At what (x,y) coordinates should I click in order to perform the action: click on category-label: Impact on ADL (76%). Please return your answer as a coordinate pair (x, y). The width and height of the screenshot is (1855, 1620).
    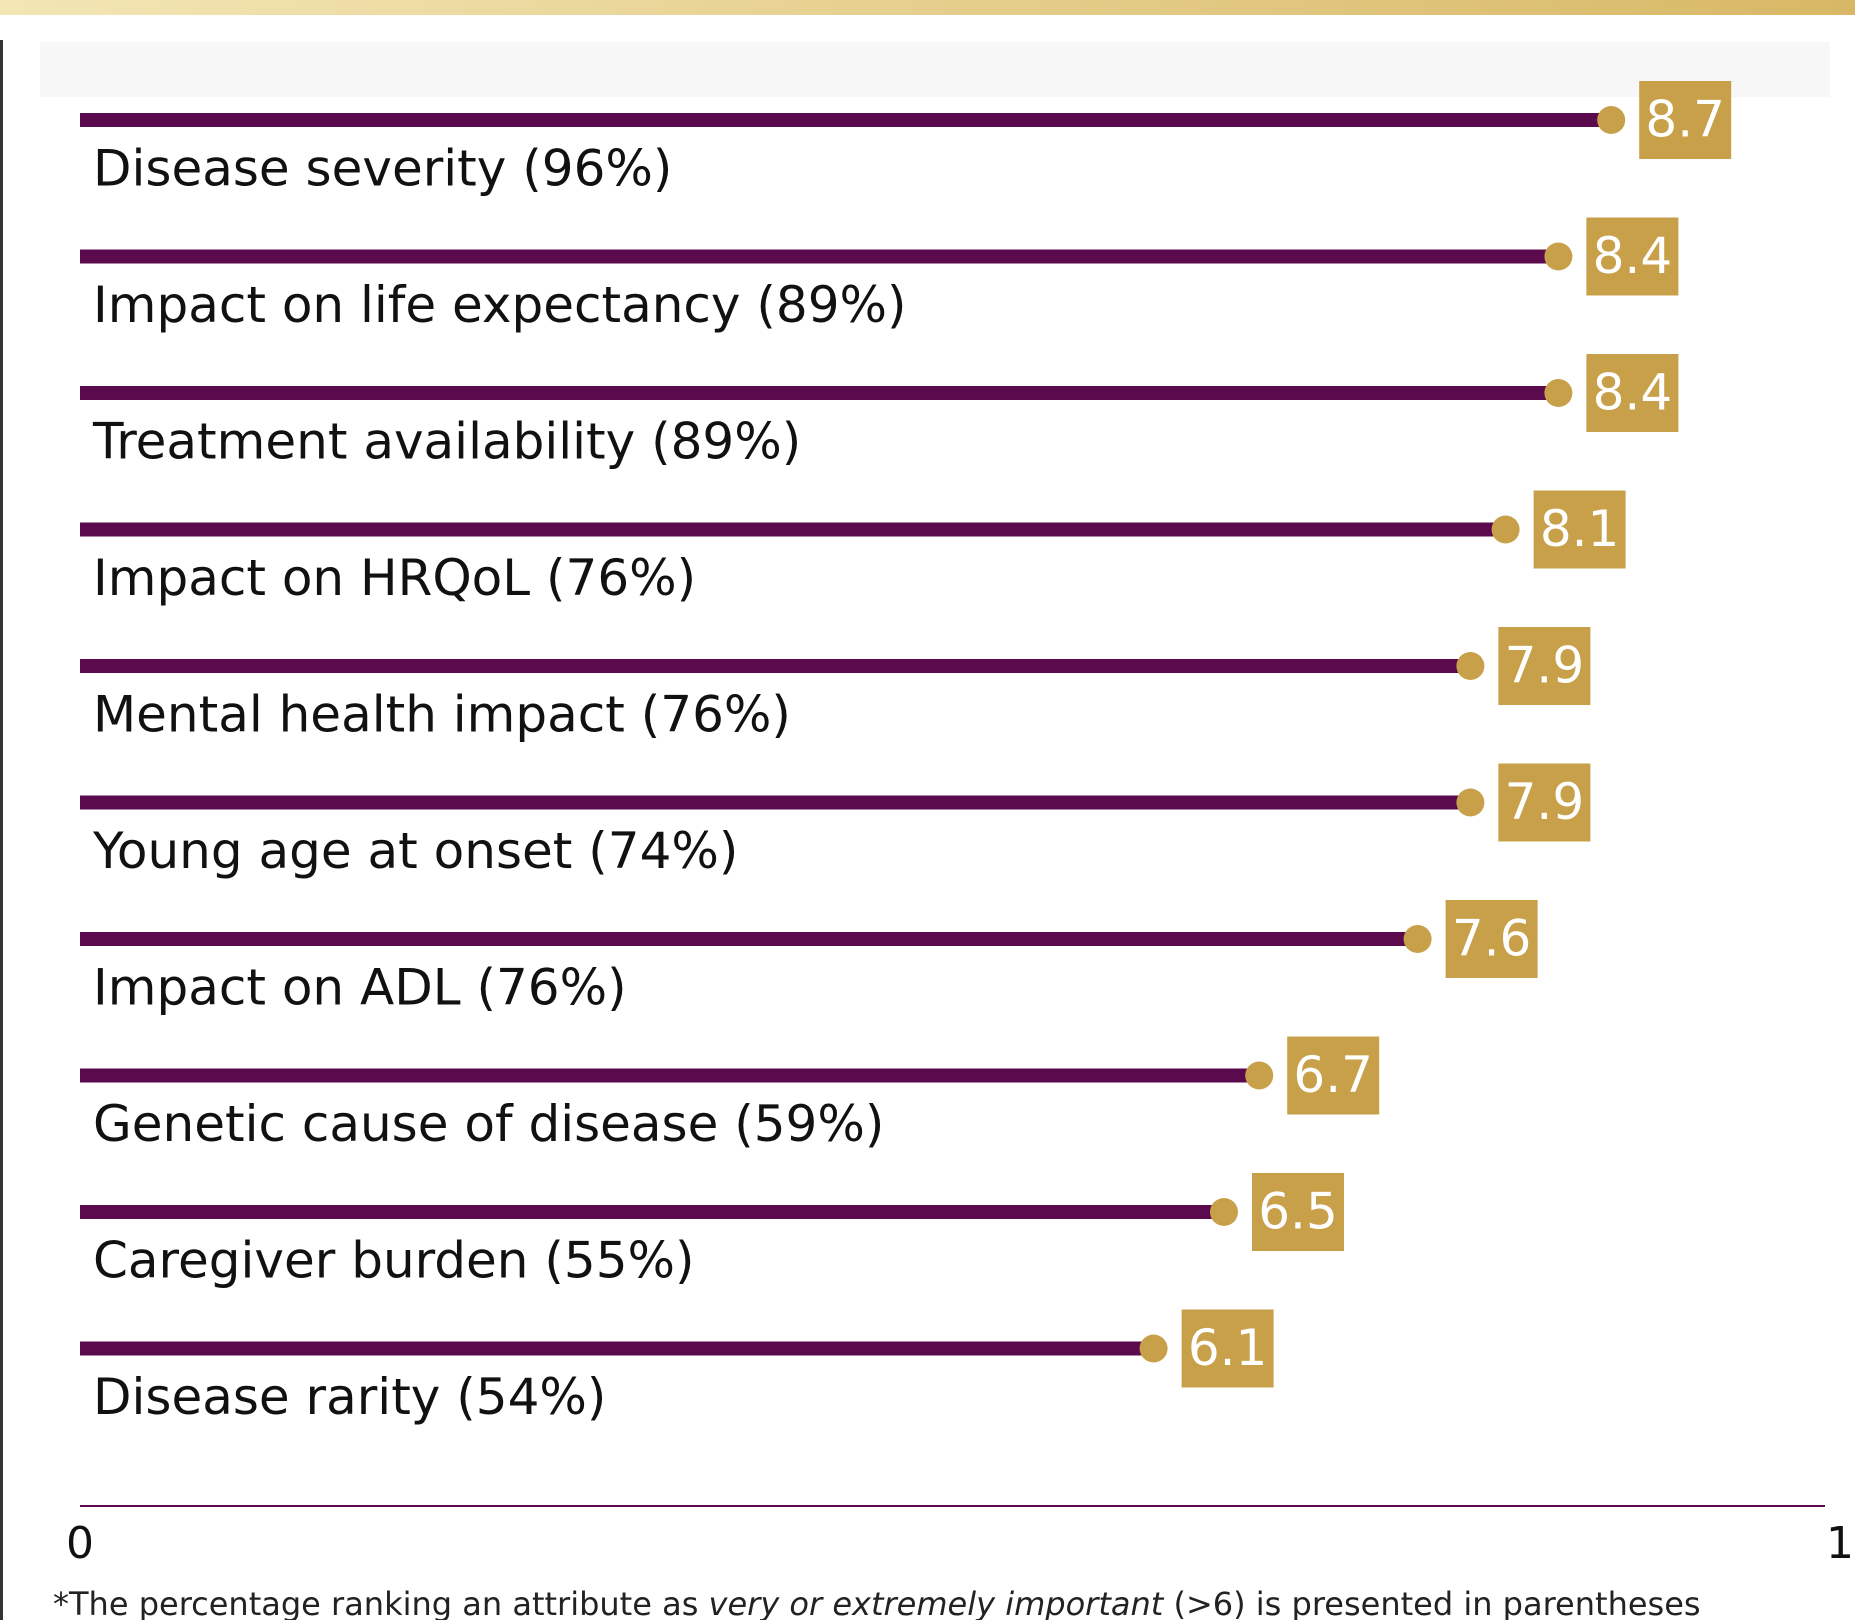
    Looking at the image, I should click on (360, 988).